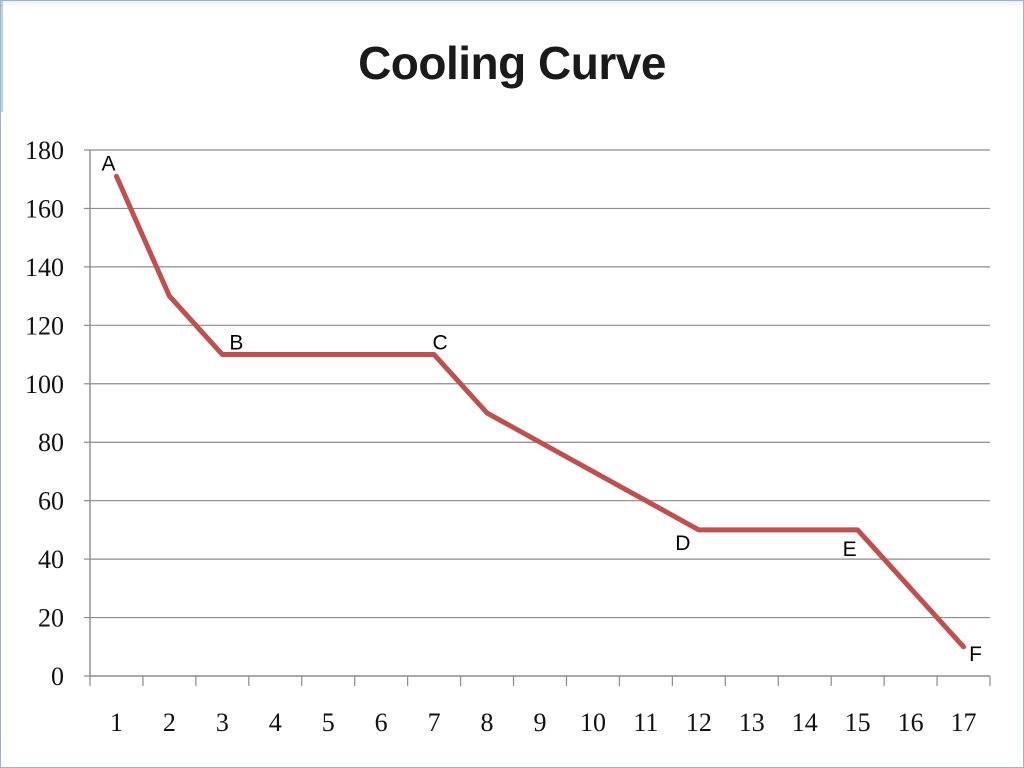  What do you see at coordinates (44, 384) in the screenshot?
I see `y-tick-label: 100` at bounding box center [44, 384].